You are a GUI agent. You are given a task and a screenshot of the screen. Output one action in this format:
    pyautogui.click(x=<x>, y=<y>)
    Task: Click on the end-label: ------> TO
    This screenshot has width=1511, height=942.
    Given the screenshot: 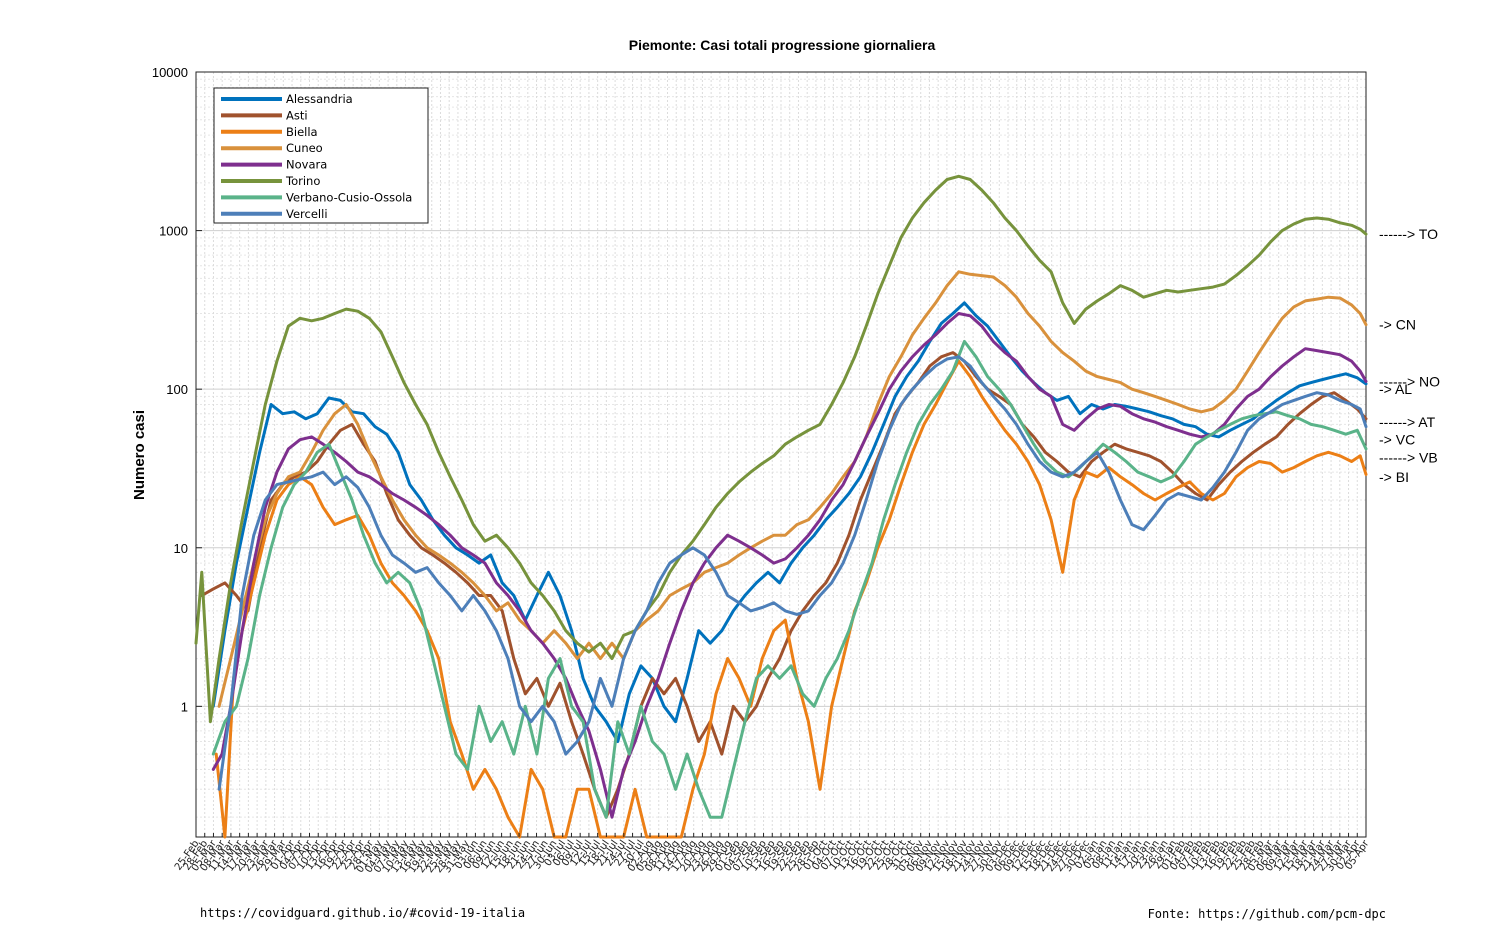 What is the action you would take?
    pyautogui.click(x=1408, y=234)
    